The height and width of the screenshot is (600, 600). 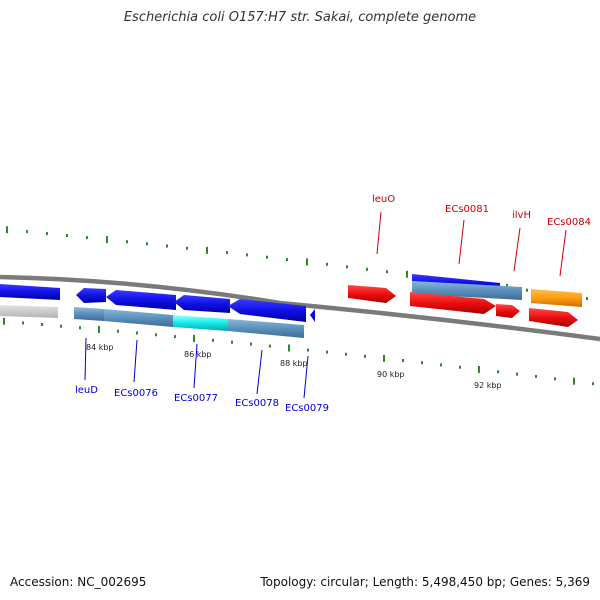 What do you see at coordinates (569, 222) in the screenshot?
I see `gene-label: ECs0084` at bounding box center [569, 222].